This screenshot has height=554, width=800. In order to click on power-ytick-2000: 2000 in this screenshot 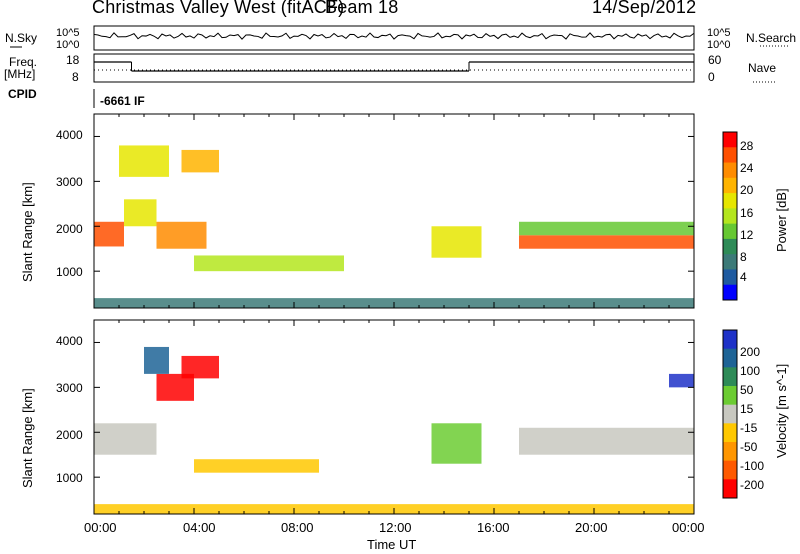, I will do `click(69, 229)`.